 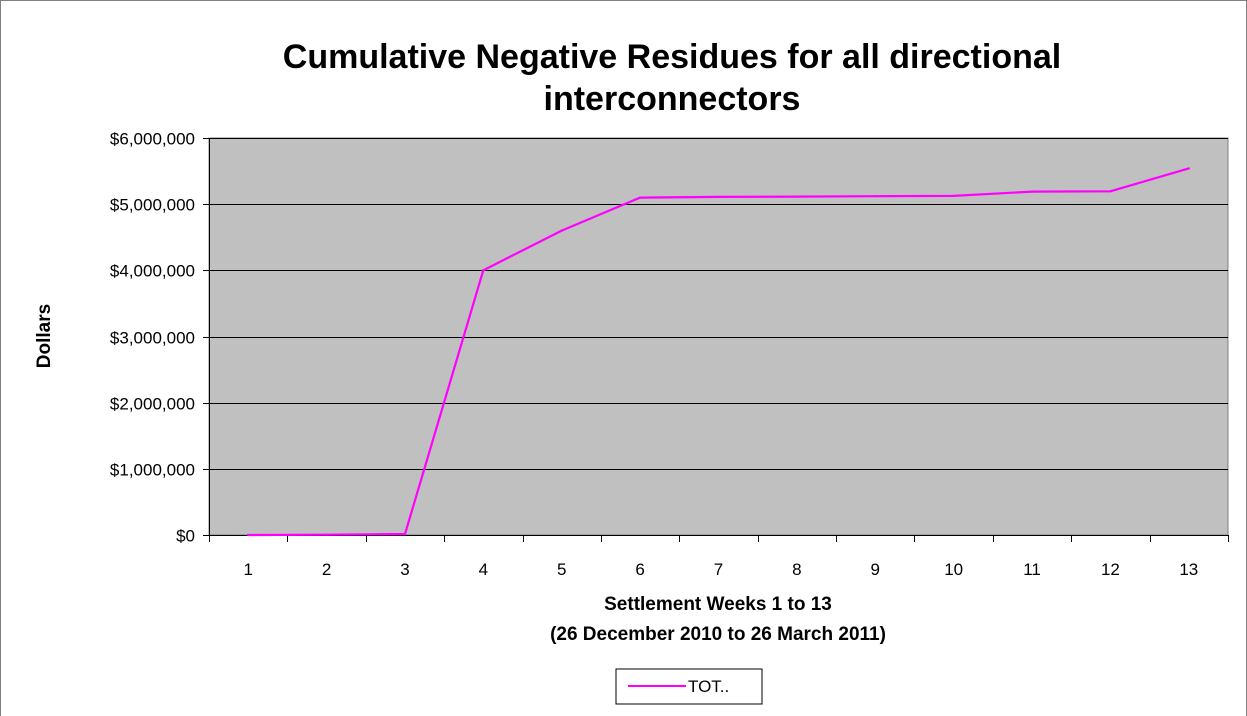 What do you see at coordinates (326, 569) in the screenshot?
I see `x-tick-label: 2` at bounding box center [326, 569].